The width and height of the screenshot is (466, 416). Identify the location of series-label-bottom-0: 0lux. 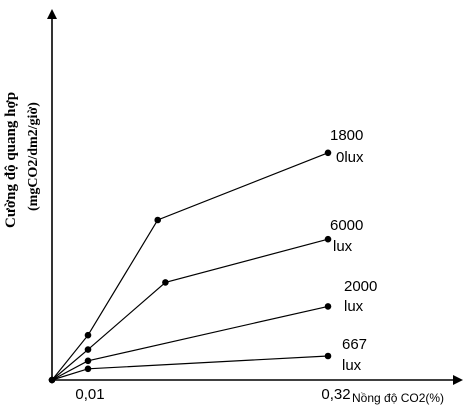
(350, 157).